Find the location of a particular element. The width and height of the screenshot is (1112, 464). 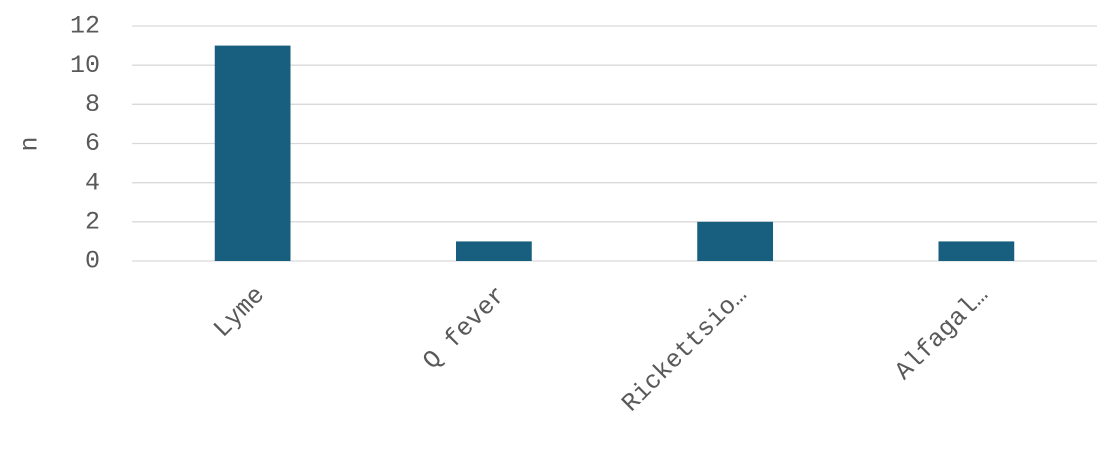

x-tick-label: Lyme is located at coordinates (239, 312).